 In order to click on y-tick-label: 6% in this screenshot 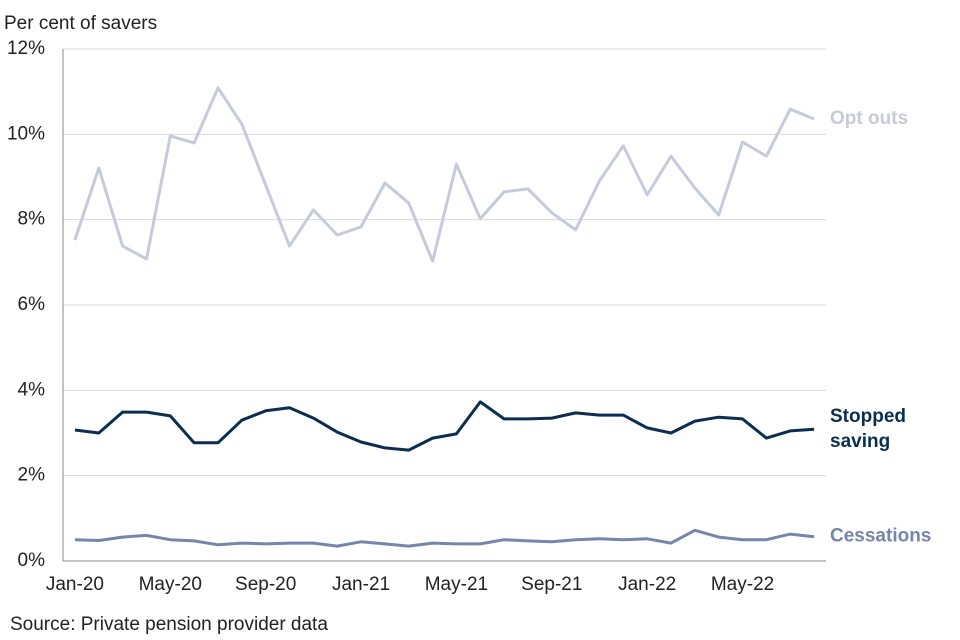, I will do `click(32, 304)`.